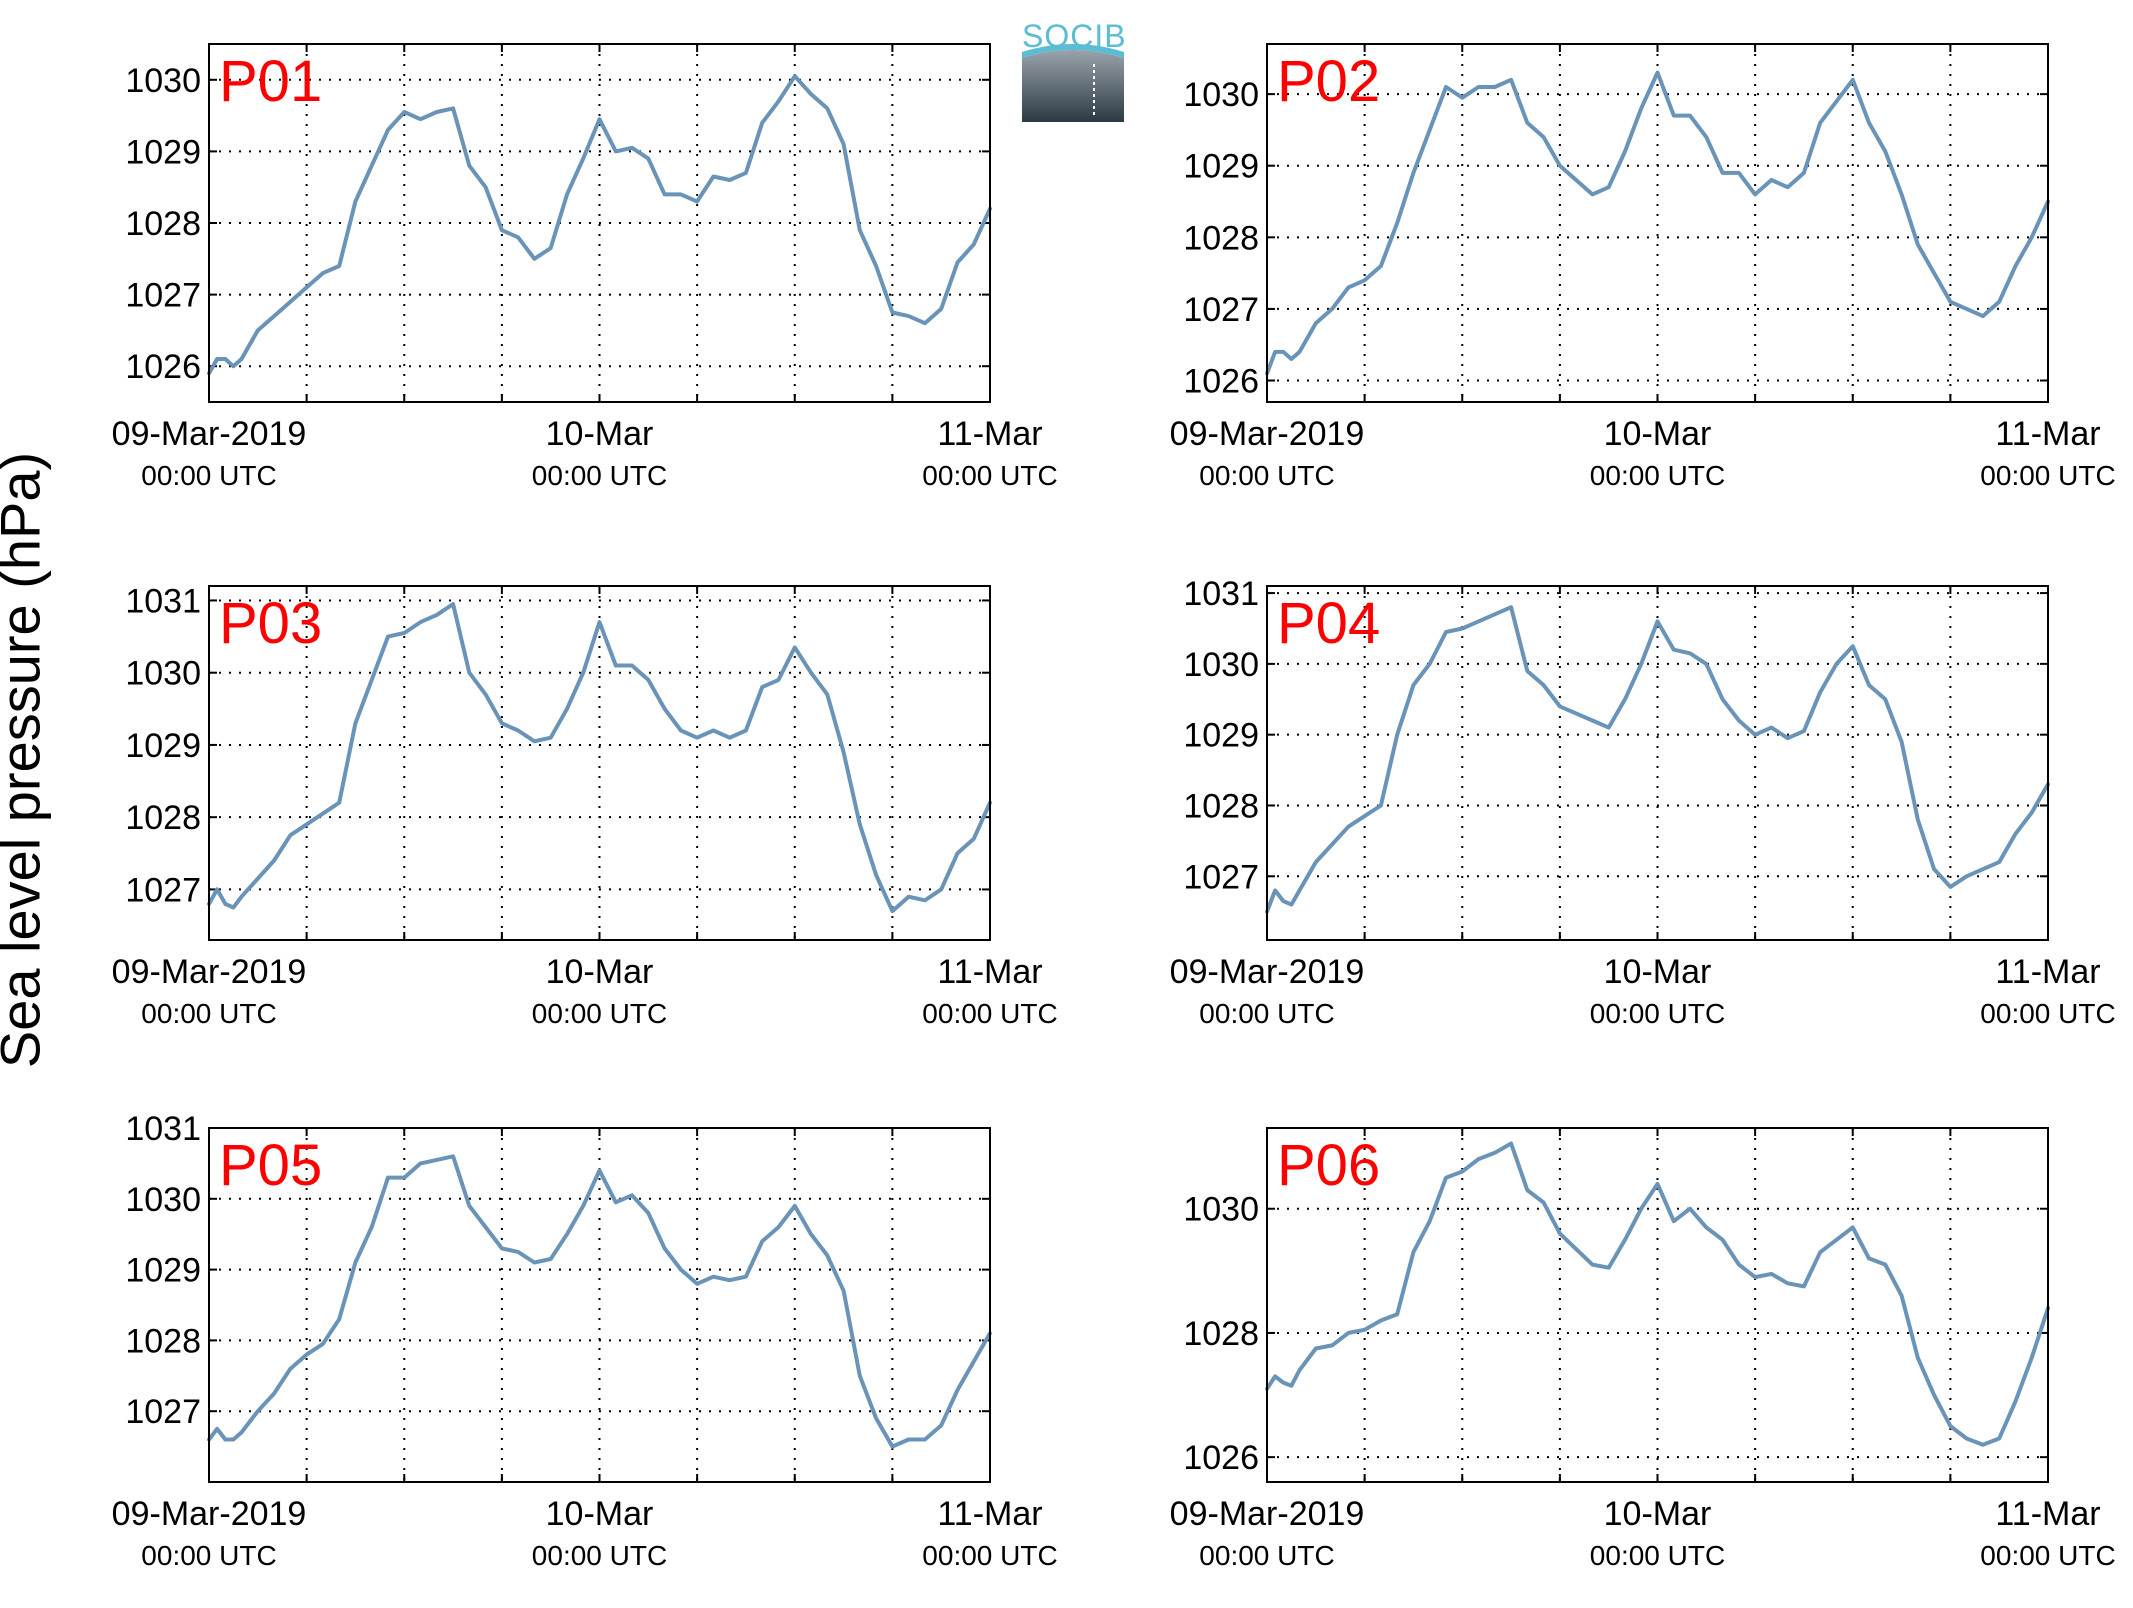 The image size is (2133, 1608). I want to click on panel-label: P06, so click(1328, 1165).